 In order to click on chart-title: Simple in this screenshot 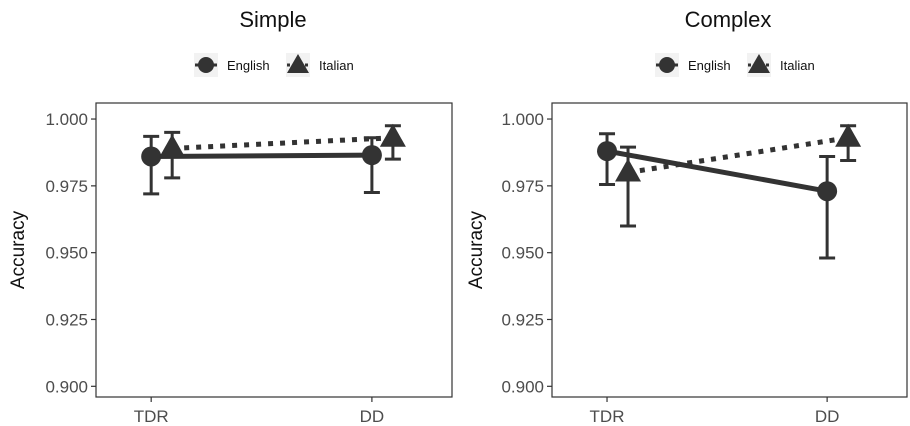, I will do `click(272, 19)`.